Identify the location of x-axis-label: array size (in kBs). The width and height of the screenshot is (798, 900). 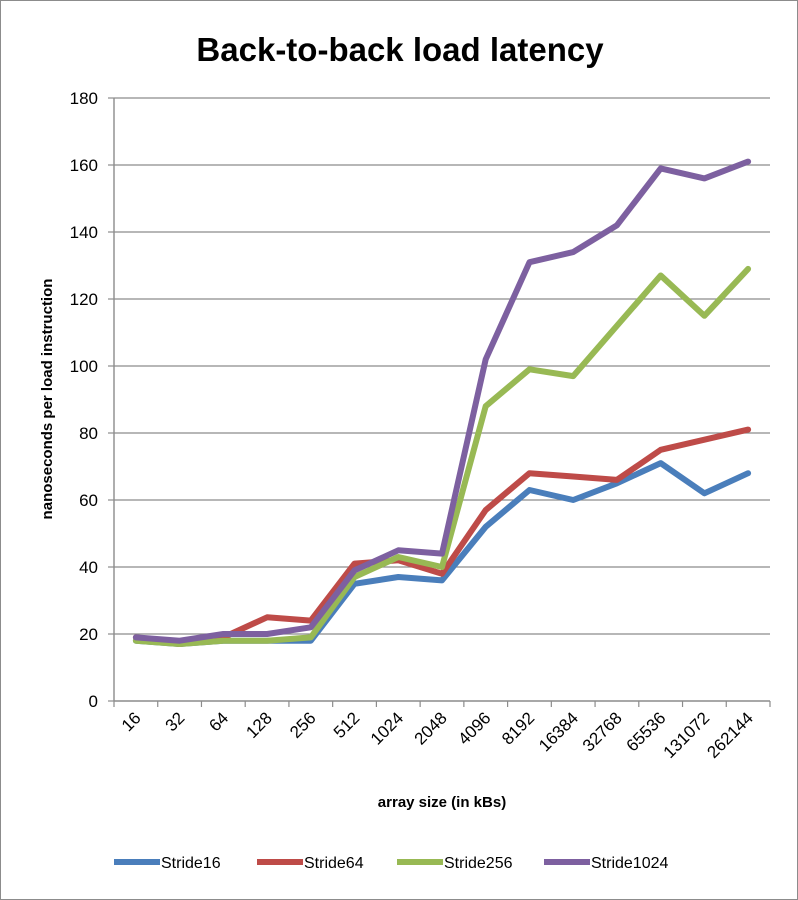
(442, 802).